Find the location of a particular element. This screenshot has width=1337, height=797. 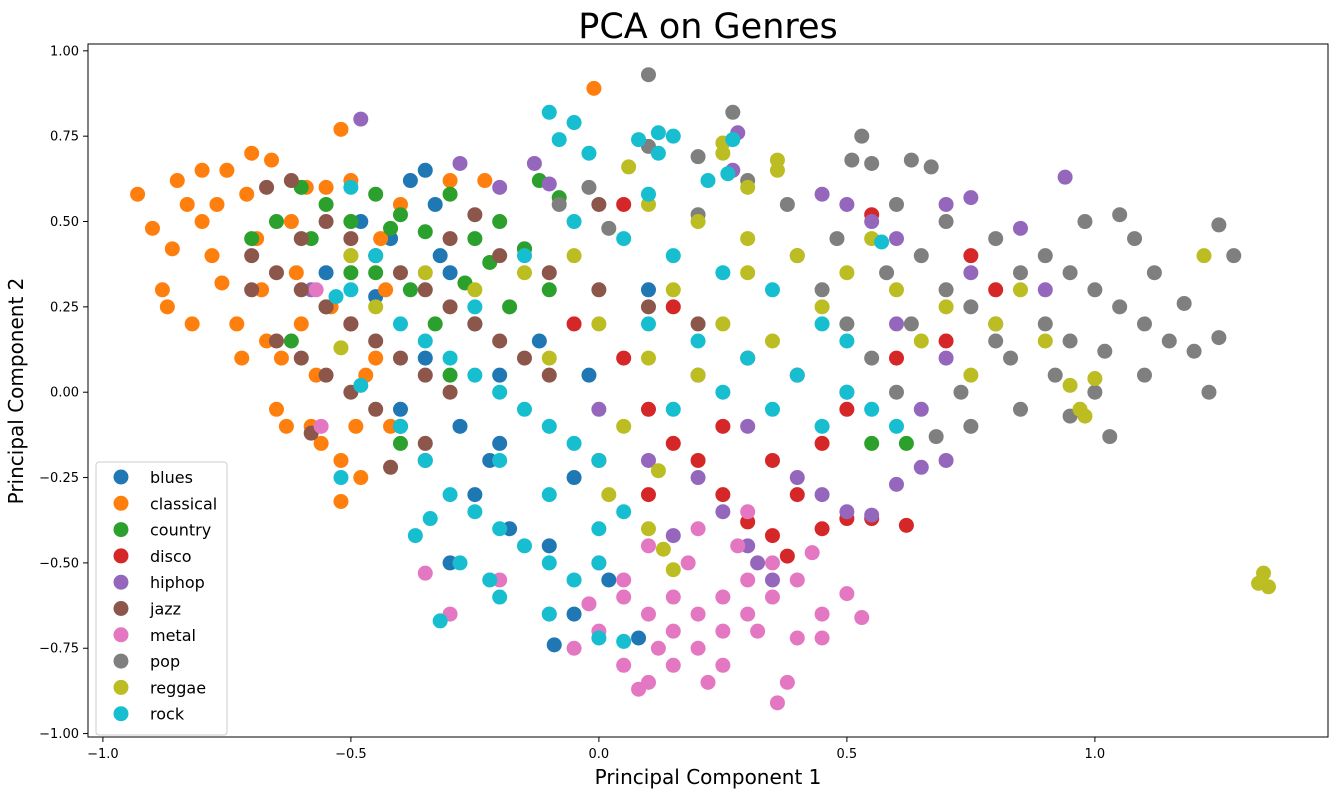

y-tick-label: 0.25 is located at coordinates (64, 307).